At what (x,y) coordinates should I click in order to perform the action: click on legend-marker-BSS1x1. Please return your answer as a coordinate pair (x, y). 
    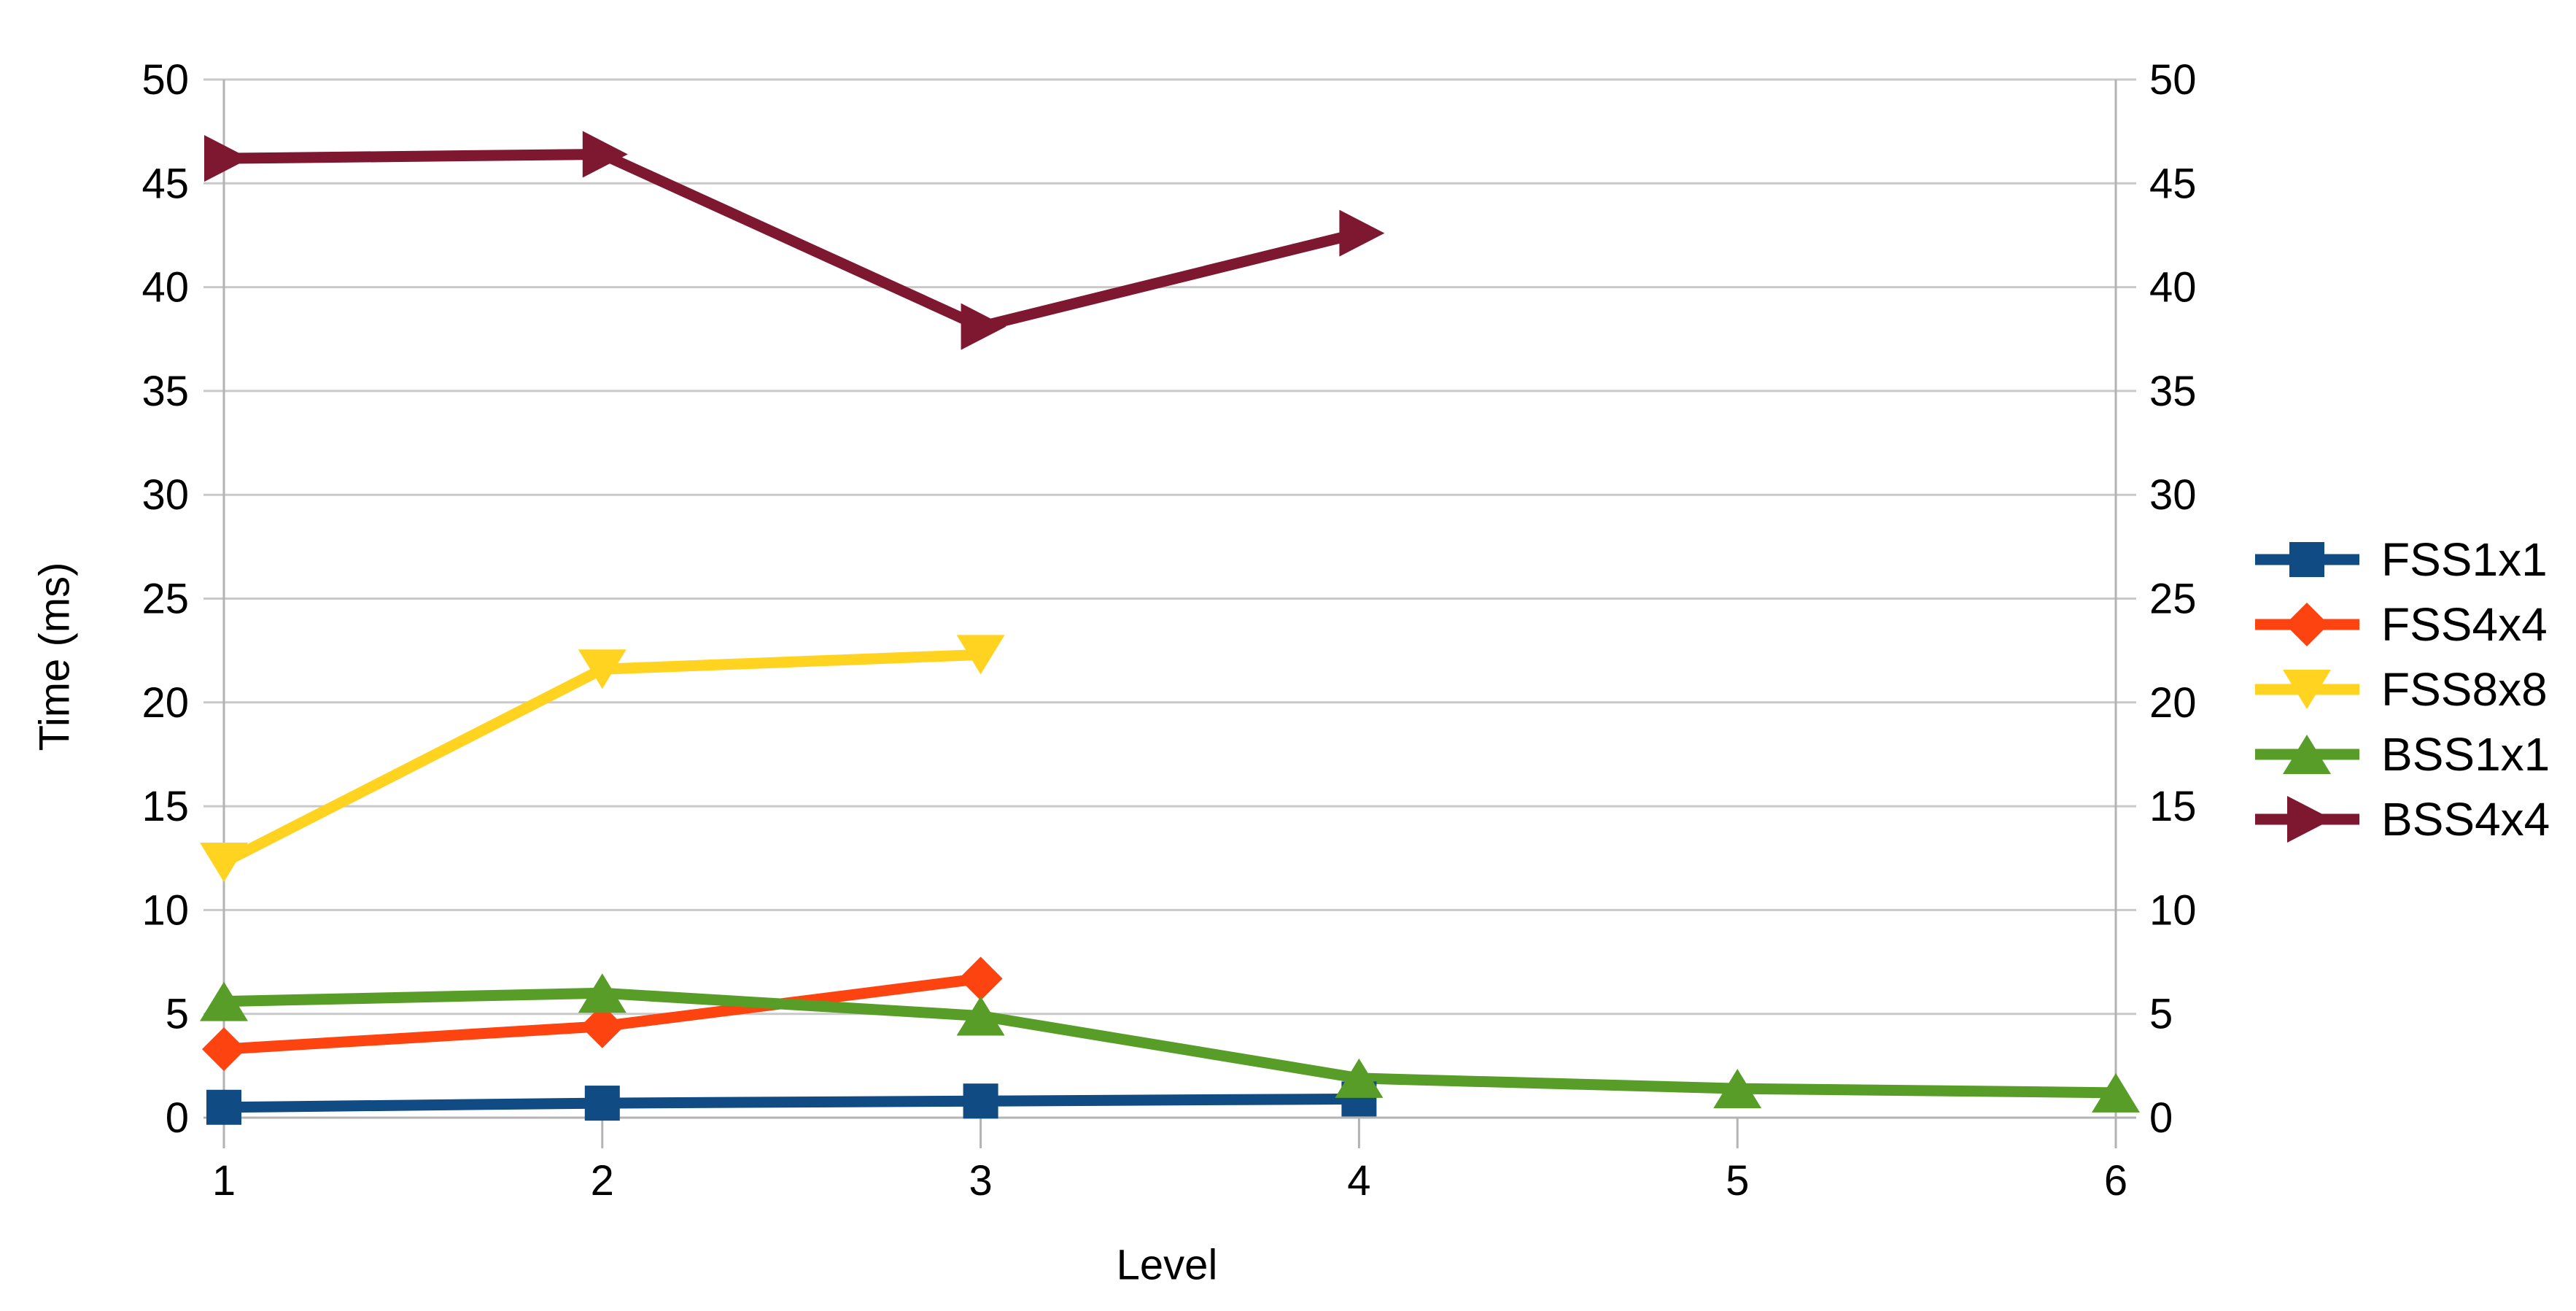
    Looking at the image, I should click on (2307, 754).